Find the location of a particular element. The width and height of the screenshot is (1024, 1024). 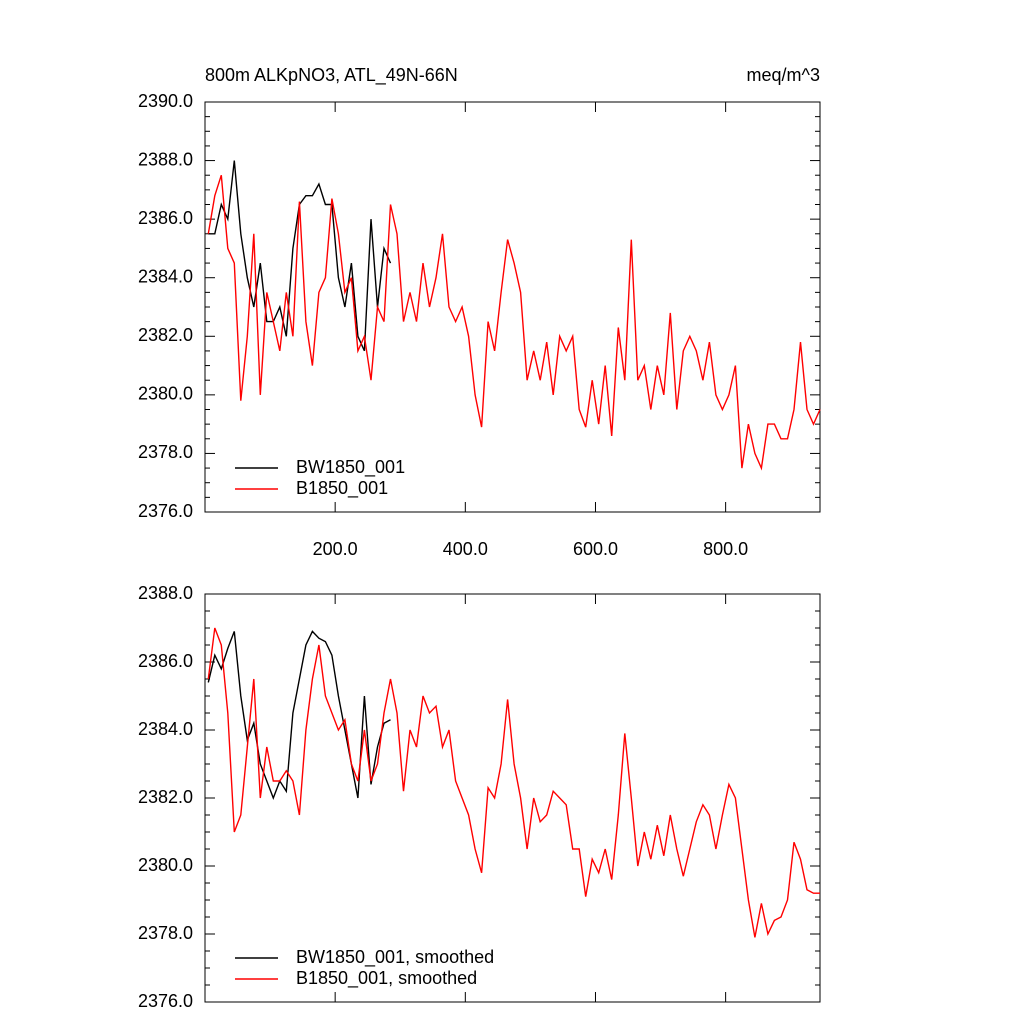

units-label: meq/m^3 is located at coordinates (783, 75).